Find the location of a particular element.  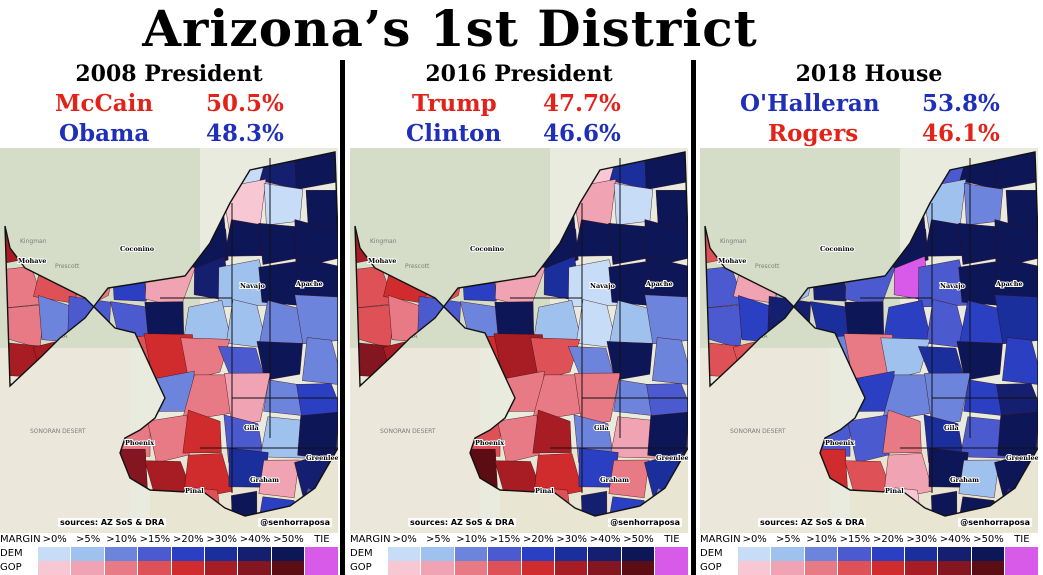

page-title: Arizona’s 1st District is located at coordinates (450, 29).